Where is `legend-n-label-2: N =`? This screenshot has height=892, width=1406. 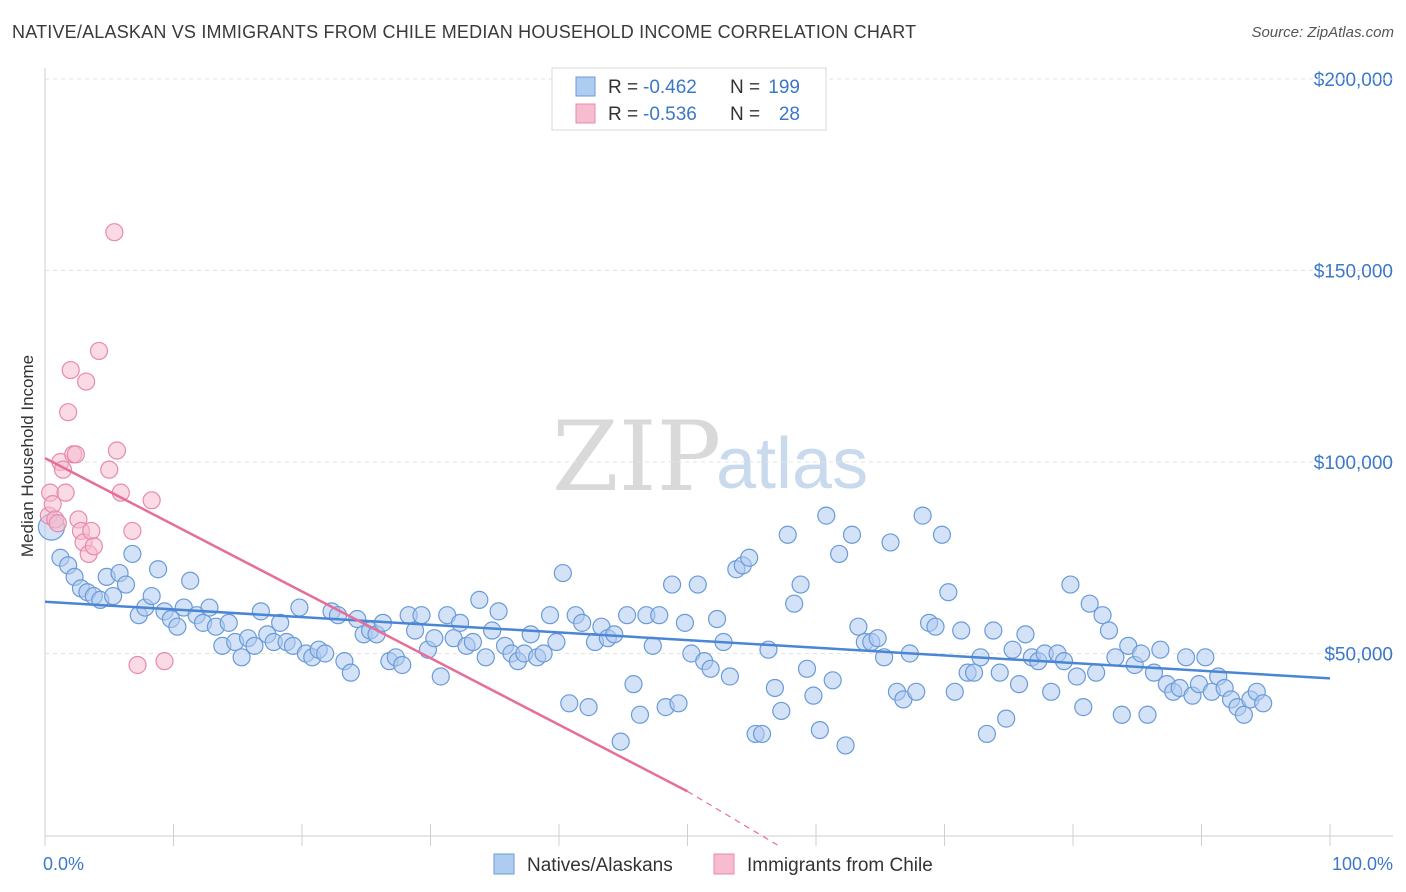 legend-n-label-2: N = is located at coordinates (745, 114).